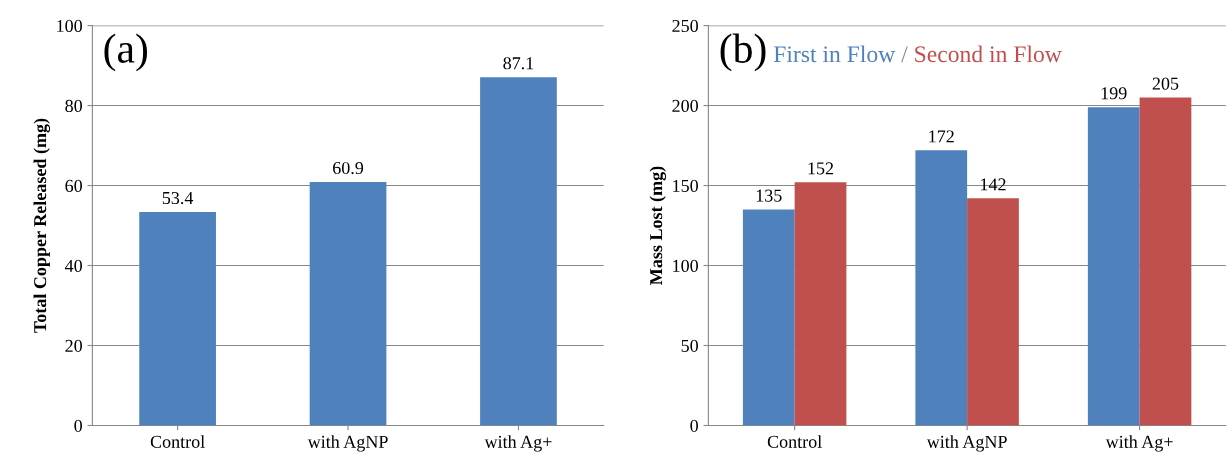 This screenshot has width=1232, height=465. I want to click on data-label: 152, so click(821, 168).